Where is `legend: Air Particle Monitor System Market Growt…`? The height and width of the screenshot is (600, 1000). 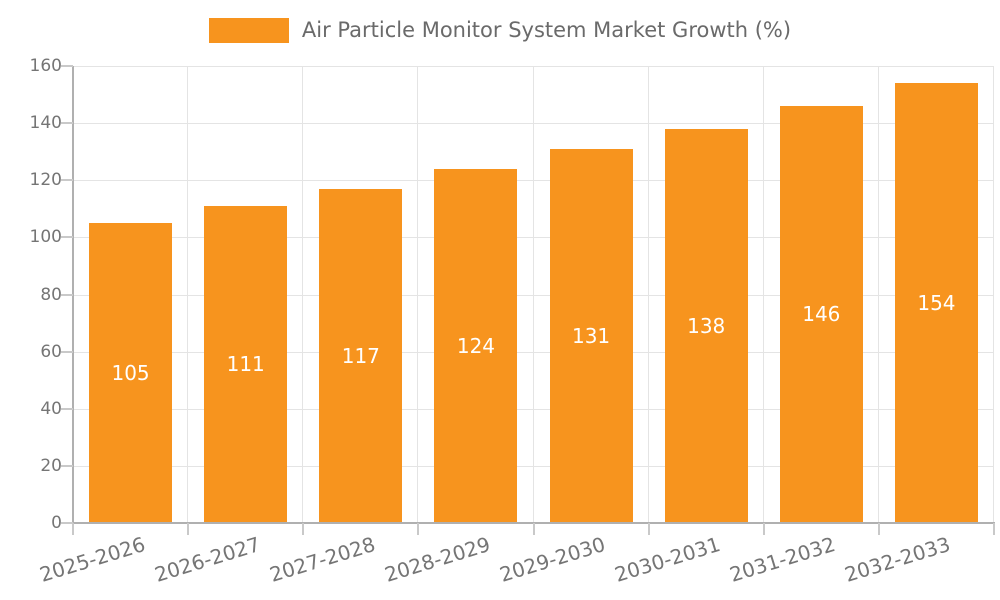 legend: Air Particle Monitor System Market Growt… is located at coordinates (500, 30).